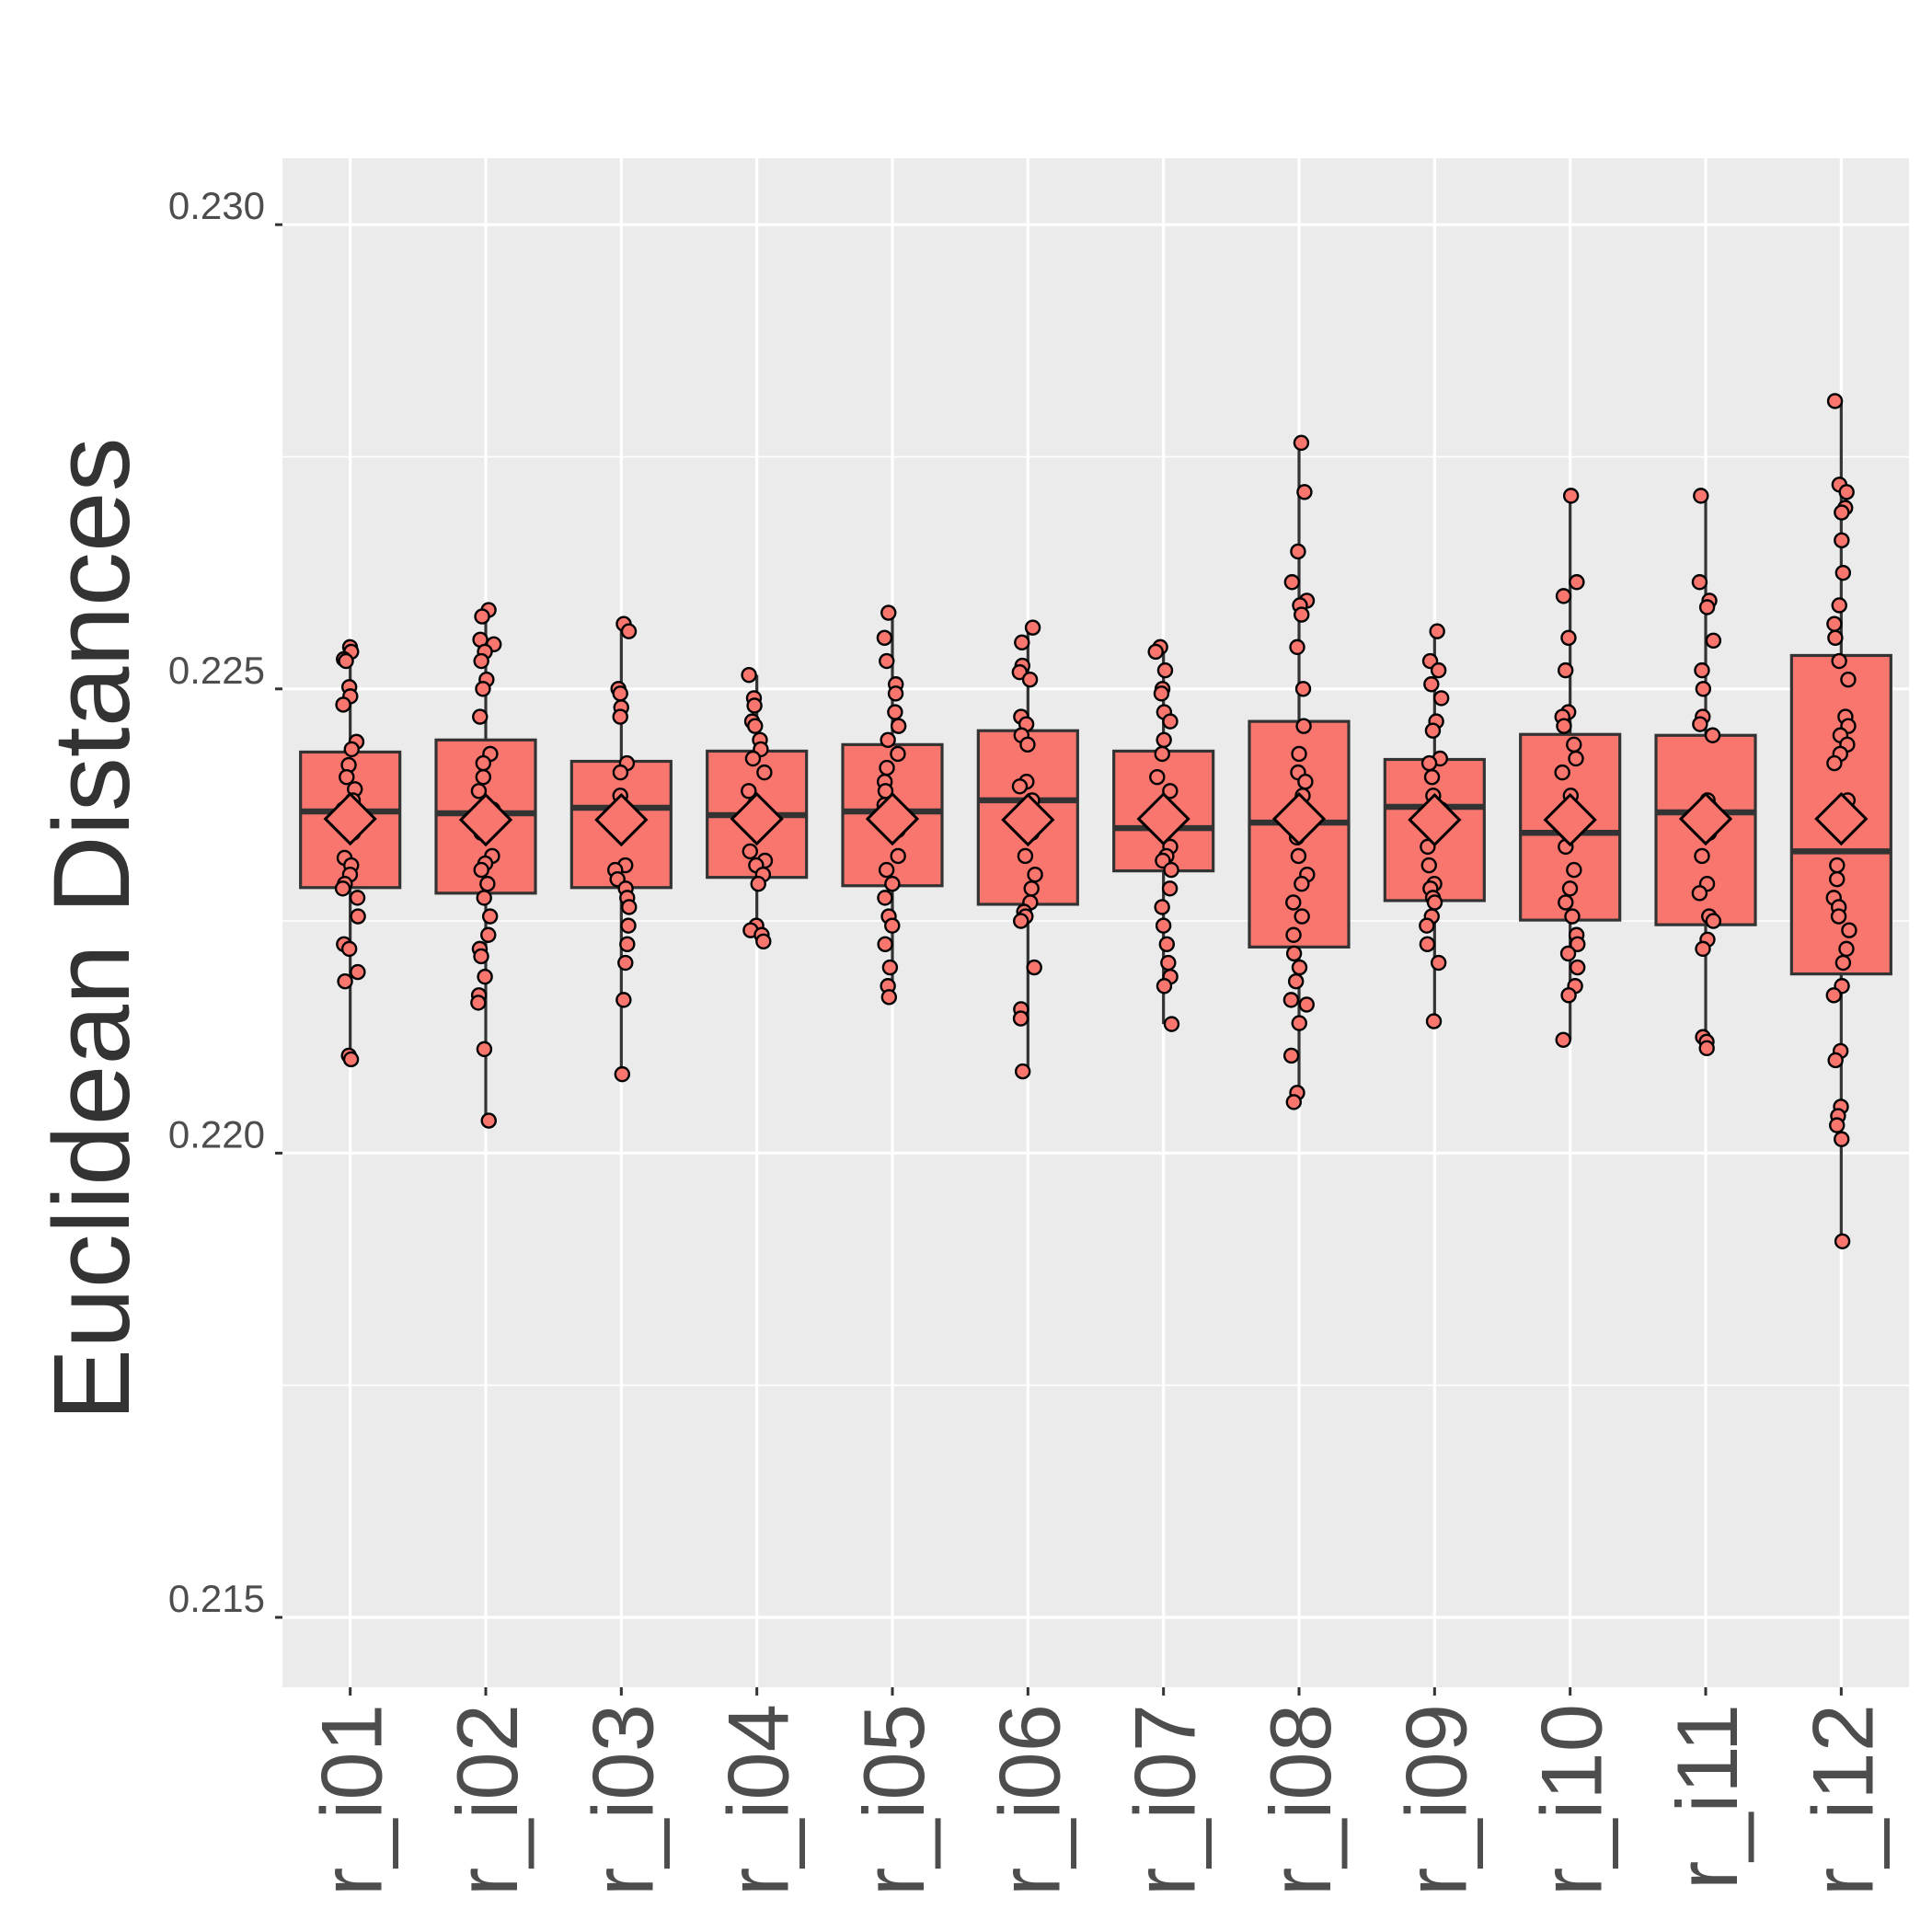 The height and width of the screenshot is (1932, 1932). I want to click on x-tick-label: r_i09, so click(1435, 1800).